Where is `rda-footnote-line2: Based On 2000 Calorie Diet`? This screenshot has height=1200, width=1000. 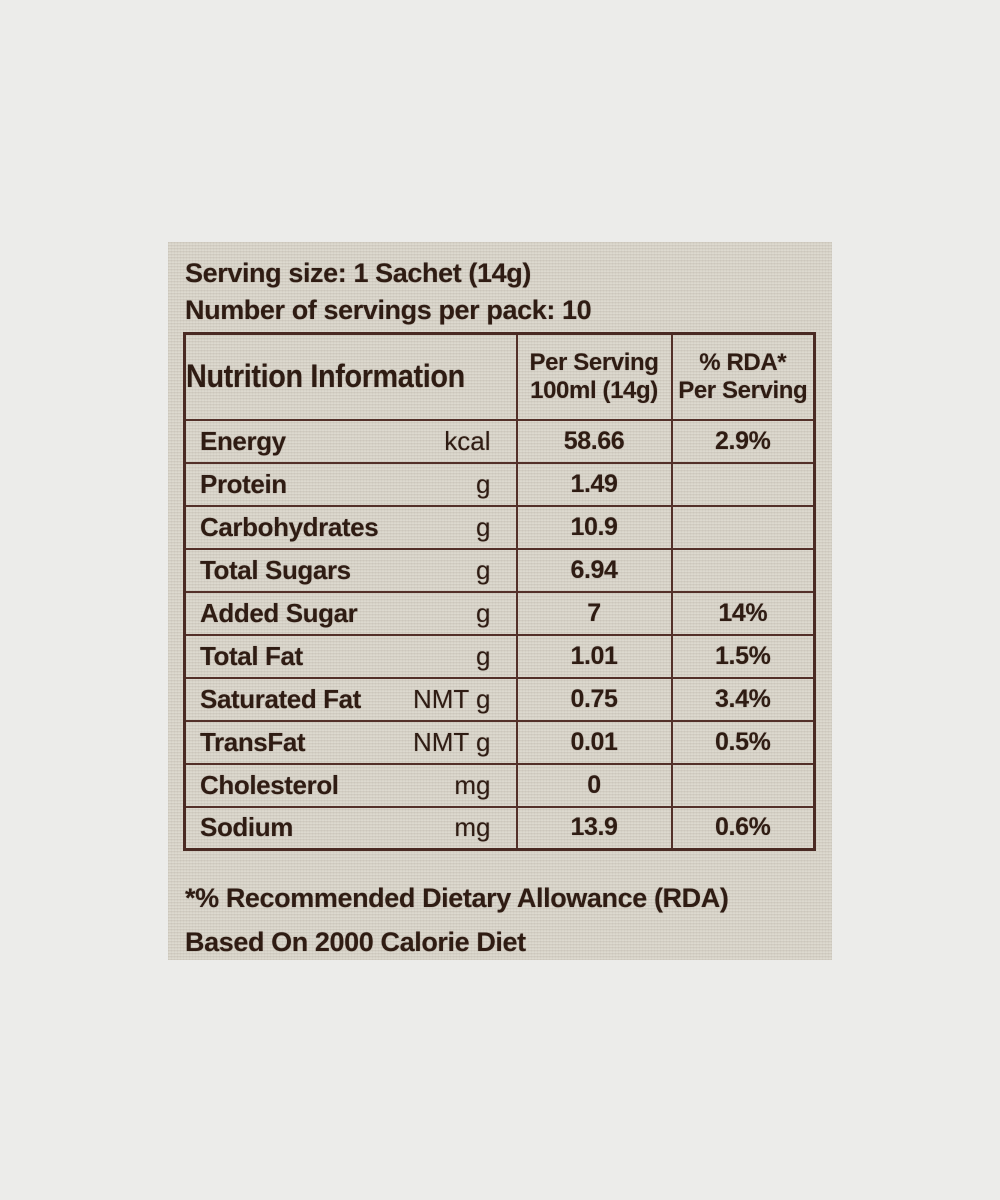 rda-footnote-line2: Based On 2000 Calorie Diet is located at coordinates (355, 942).